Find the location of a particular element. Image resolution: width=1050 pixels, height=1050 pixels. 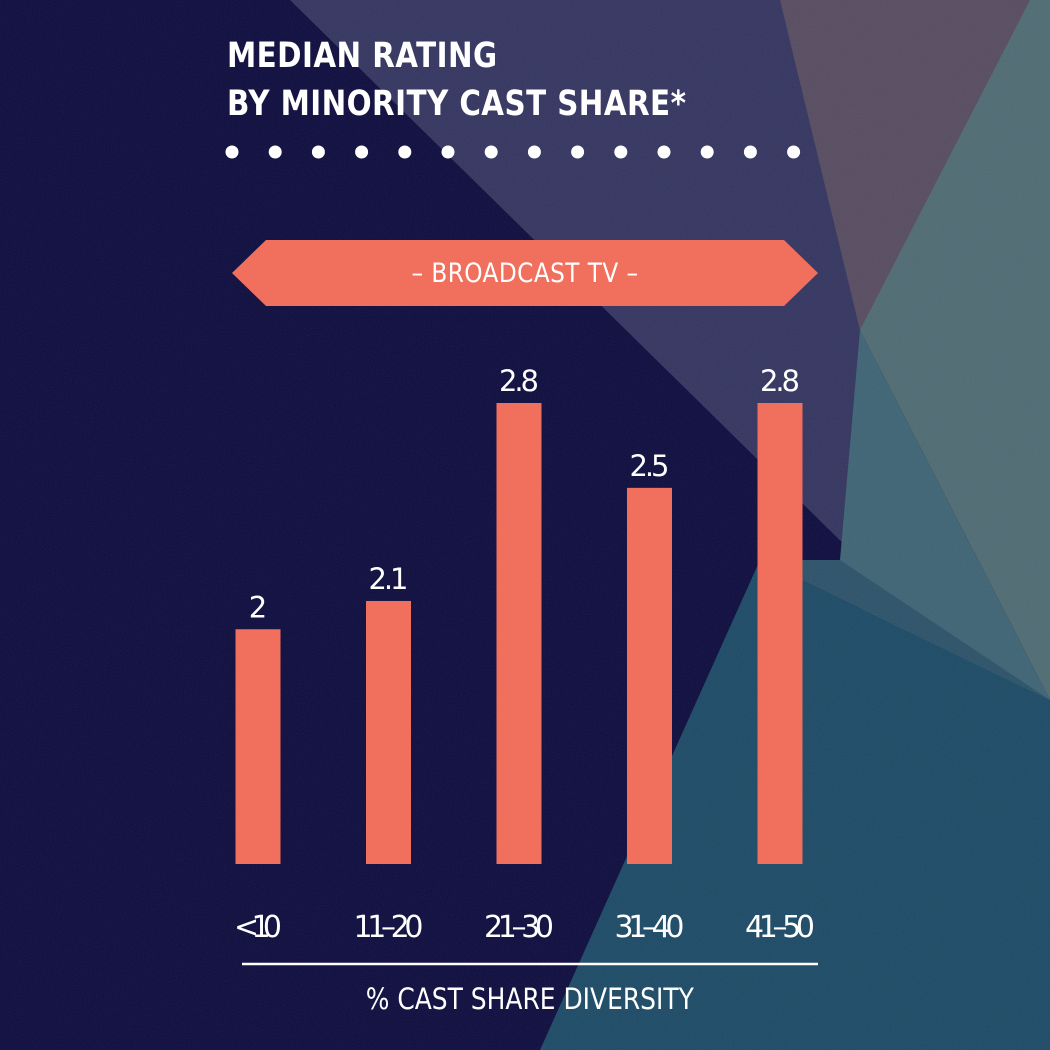

banner-label-text: – BROADCAST TV – is located at coordinates (525, 273).